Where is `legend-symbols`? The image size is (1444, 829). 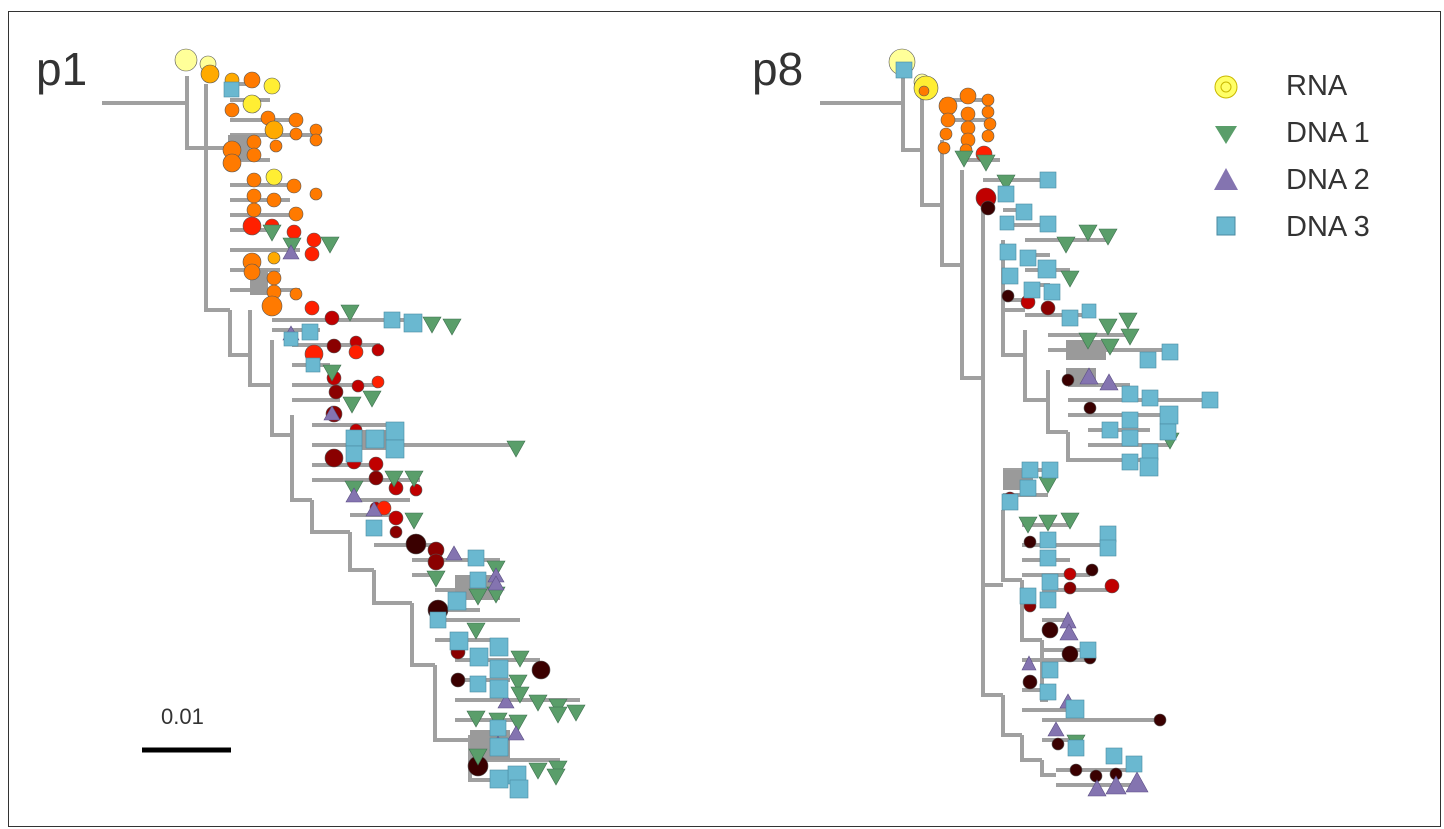
legend-symbols is located at coordinates (1226, 155).